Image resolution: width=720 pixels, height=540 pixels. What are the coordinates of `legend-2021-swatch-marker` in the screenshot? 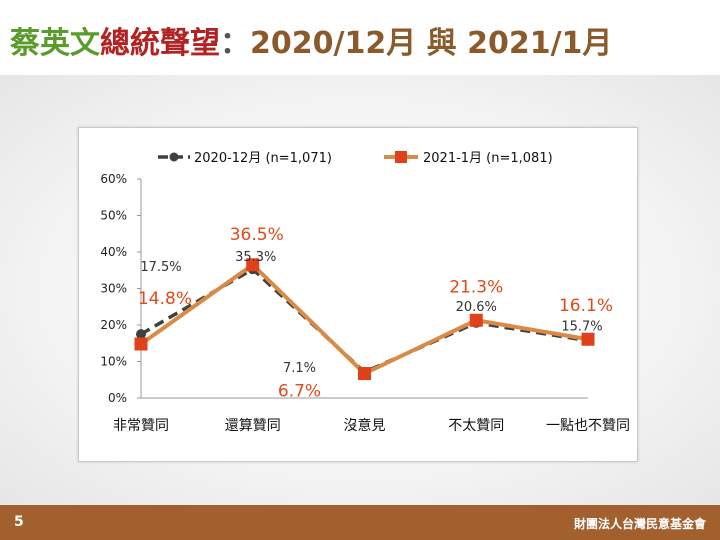 It's located at (401, 157).